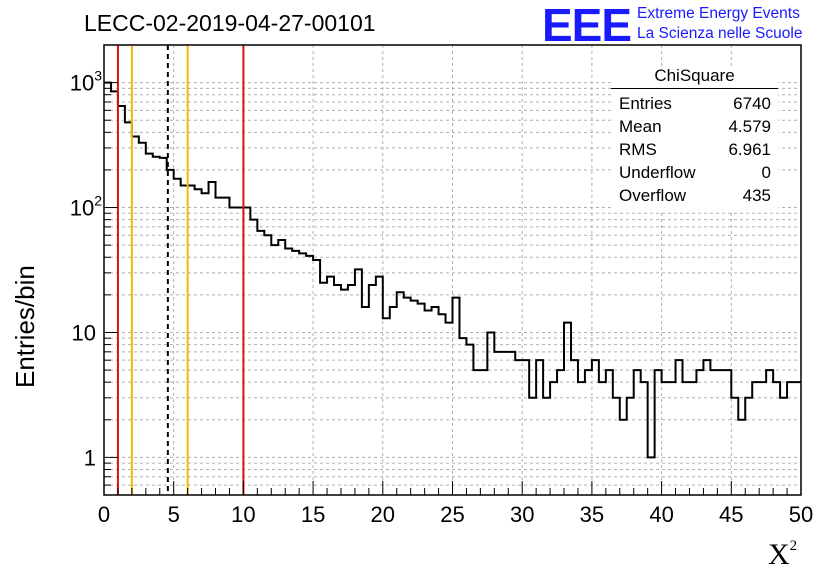 The height and width of the screenshot is (572, 836). What do you see at coordinates (522, 514) in the screenshot?
I see `x-tick-label: 30` at bounding box center [522, 514].